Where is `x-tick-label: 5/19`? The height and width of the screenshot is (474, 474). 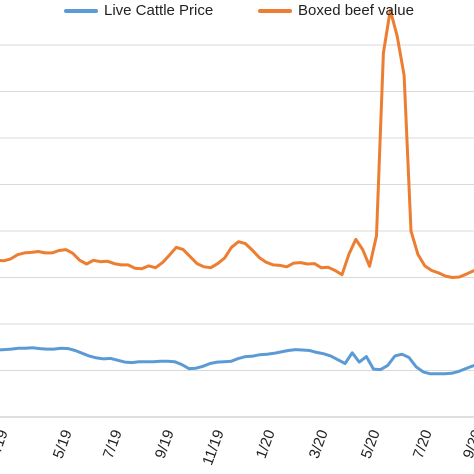 x-tick-label: 5/19 is located at coordinates (63, 444).